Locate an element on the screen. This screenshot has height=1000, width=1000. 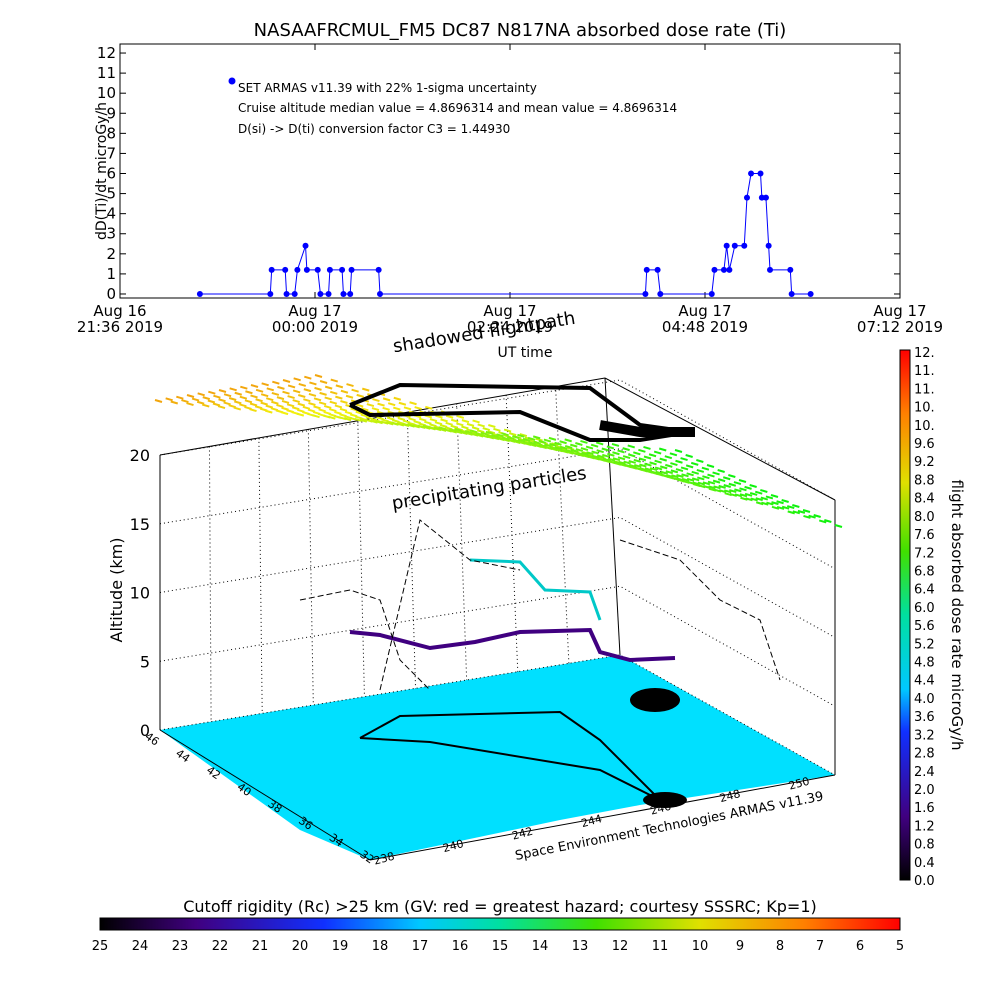
z-axis-label: Altitude (km) is located at coordinates (116, 590).